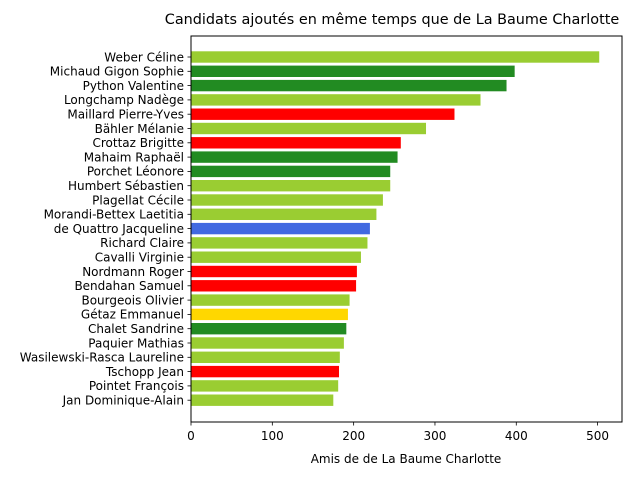 This screenshot has height=480, width=640. Describe the element at coordinates (136, 386) in the screenshot. I see `category-label: Pointet François` at that location.